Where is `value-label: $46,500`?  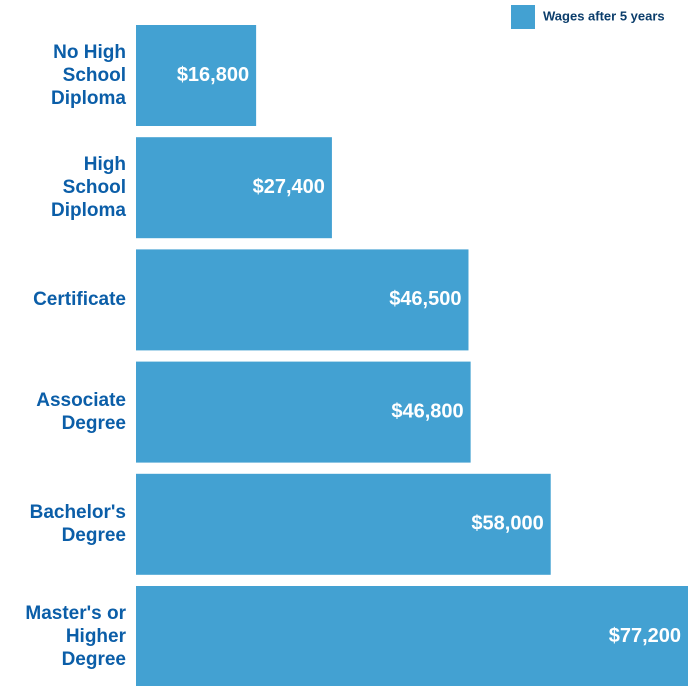
value-label: $46,500 is located at coordinates (425, 299).